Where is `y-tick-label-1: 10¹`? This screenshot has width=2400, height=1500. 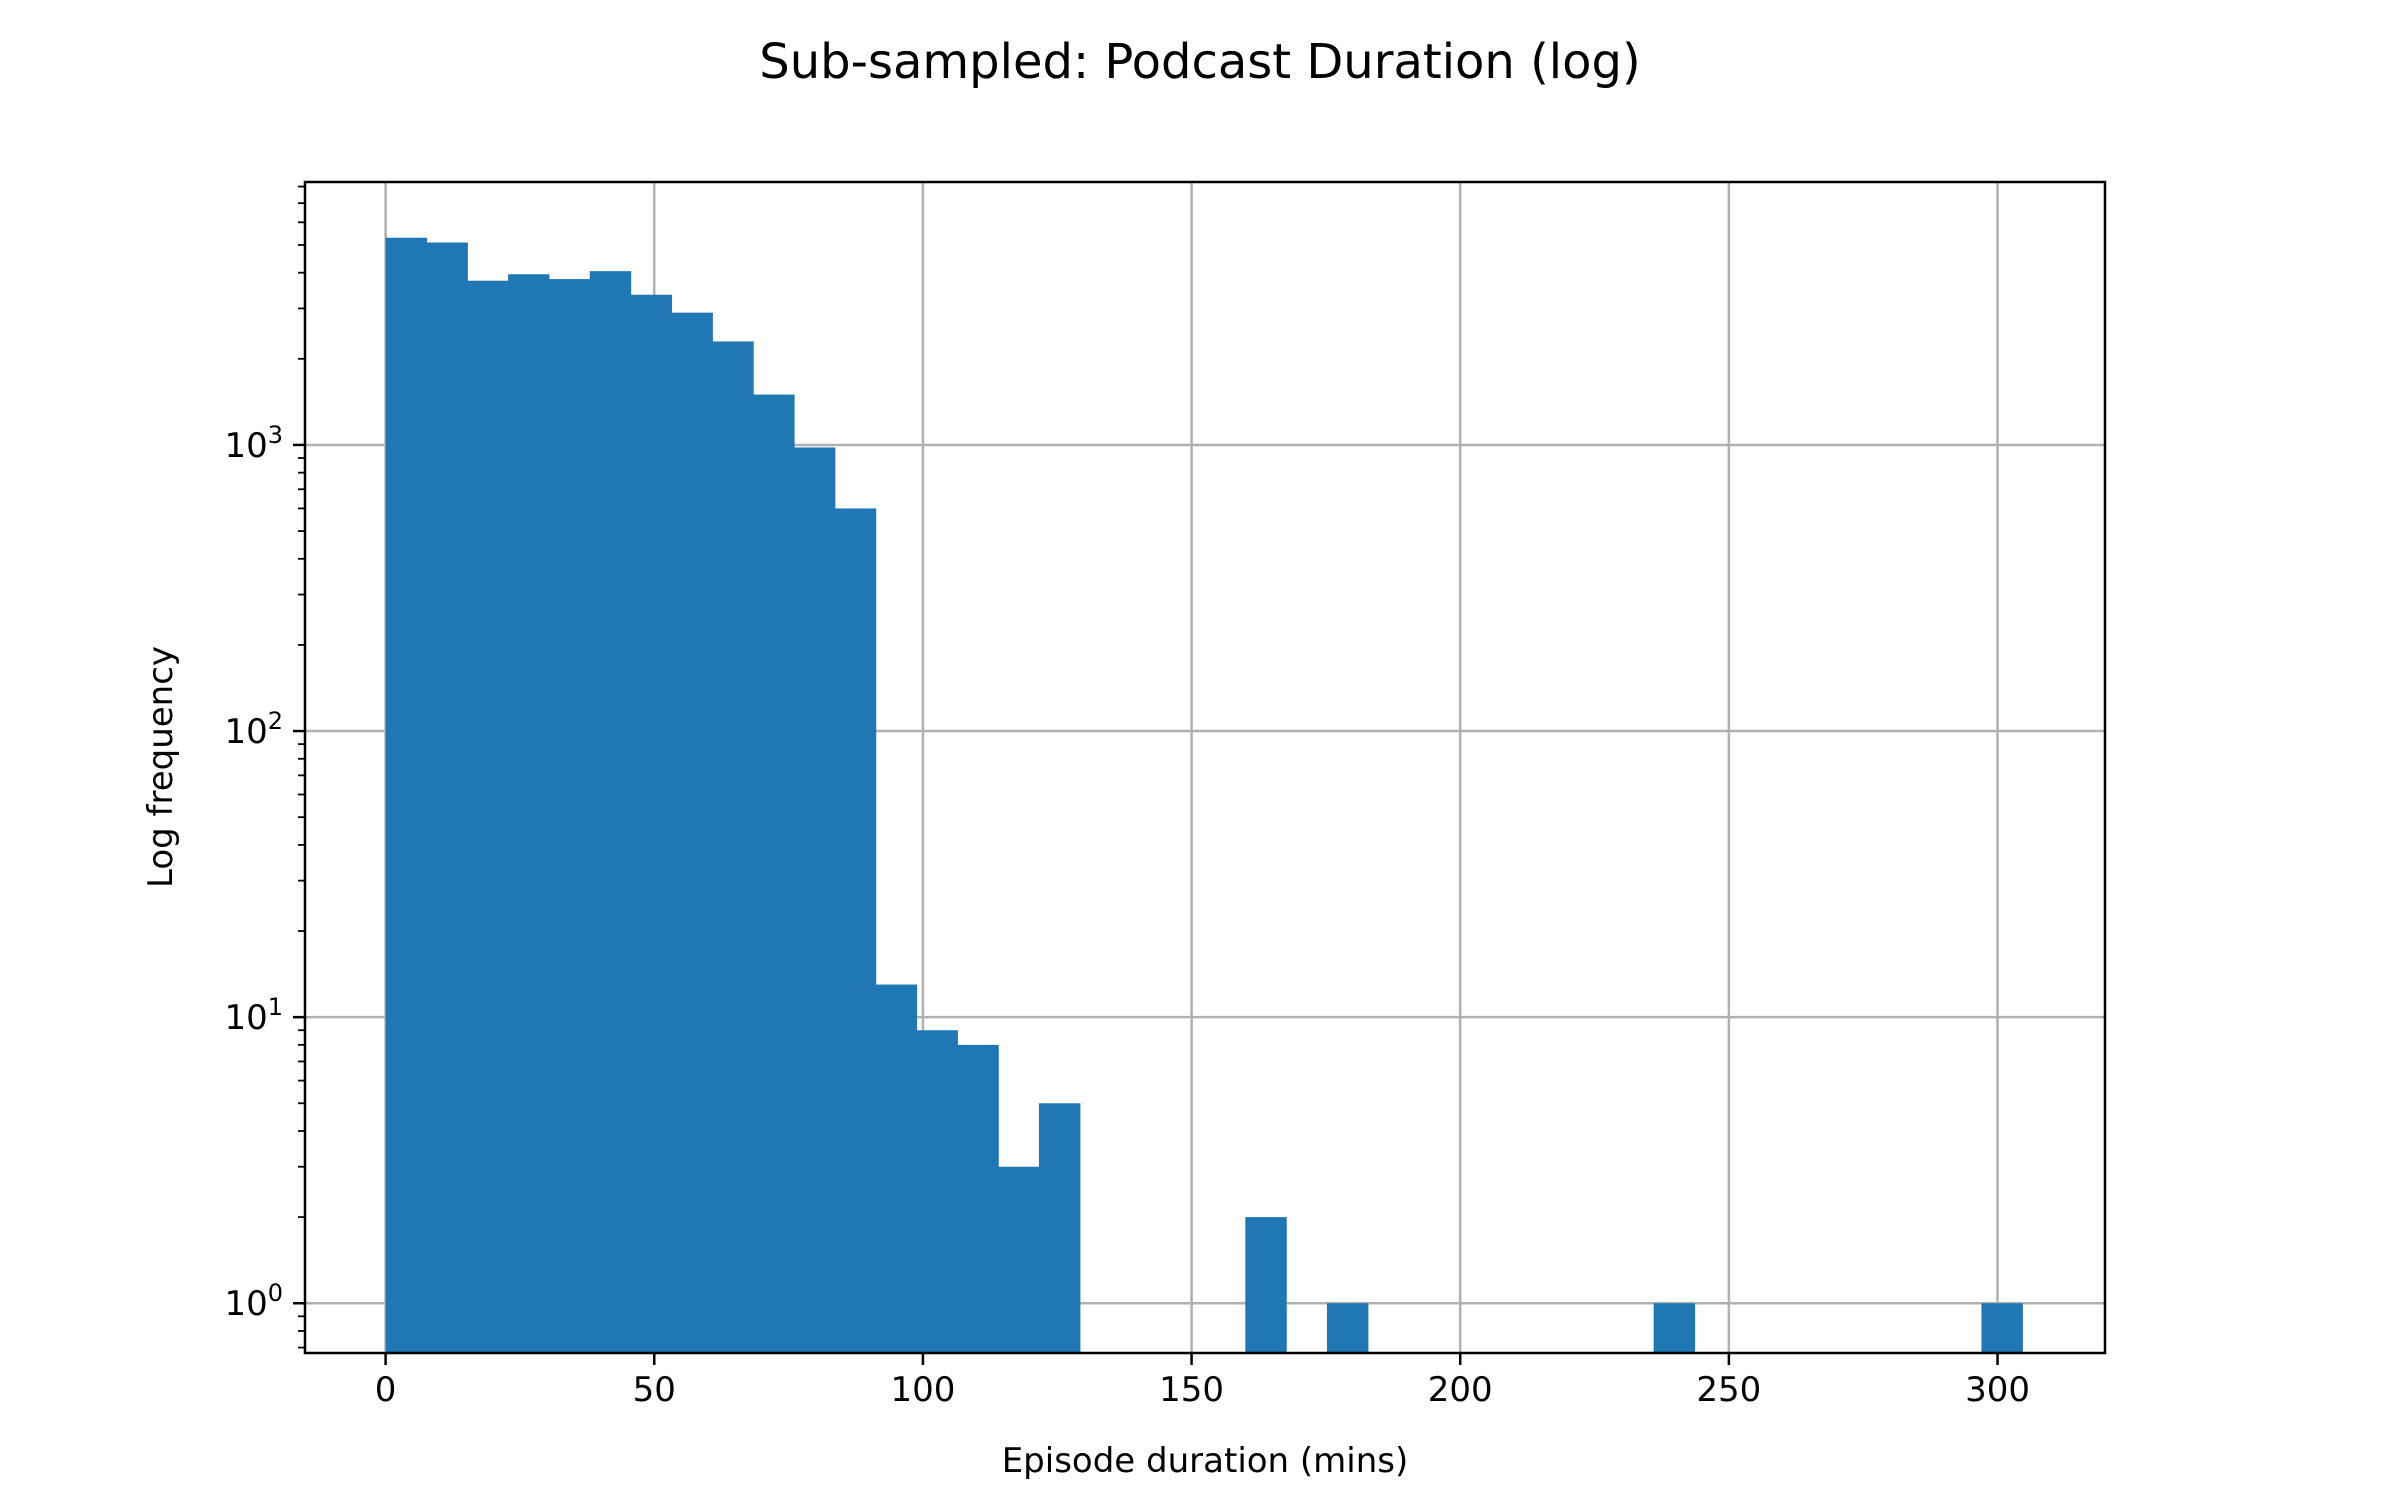 y-tick-label-1: 10¹ is located at coordinates (253, 1015).